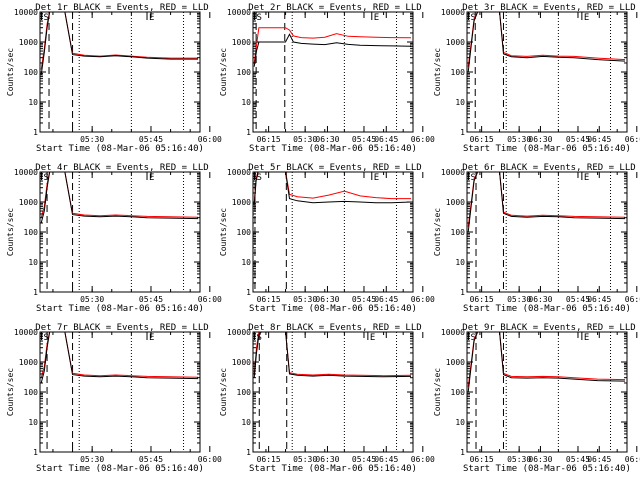  I want to click on panel-title: Det 8r BLACK = Events, RED = LLD, so click(334, 328).